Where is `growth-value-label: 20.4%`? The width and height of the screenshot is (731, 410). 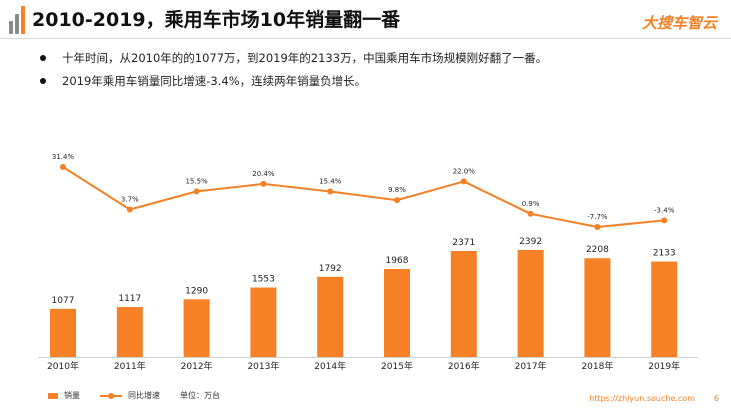
growth-value-label: 20.4% is located at coordinates (263, 174).